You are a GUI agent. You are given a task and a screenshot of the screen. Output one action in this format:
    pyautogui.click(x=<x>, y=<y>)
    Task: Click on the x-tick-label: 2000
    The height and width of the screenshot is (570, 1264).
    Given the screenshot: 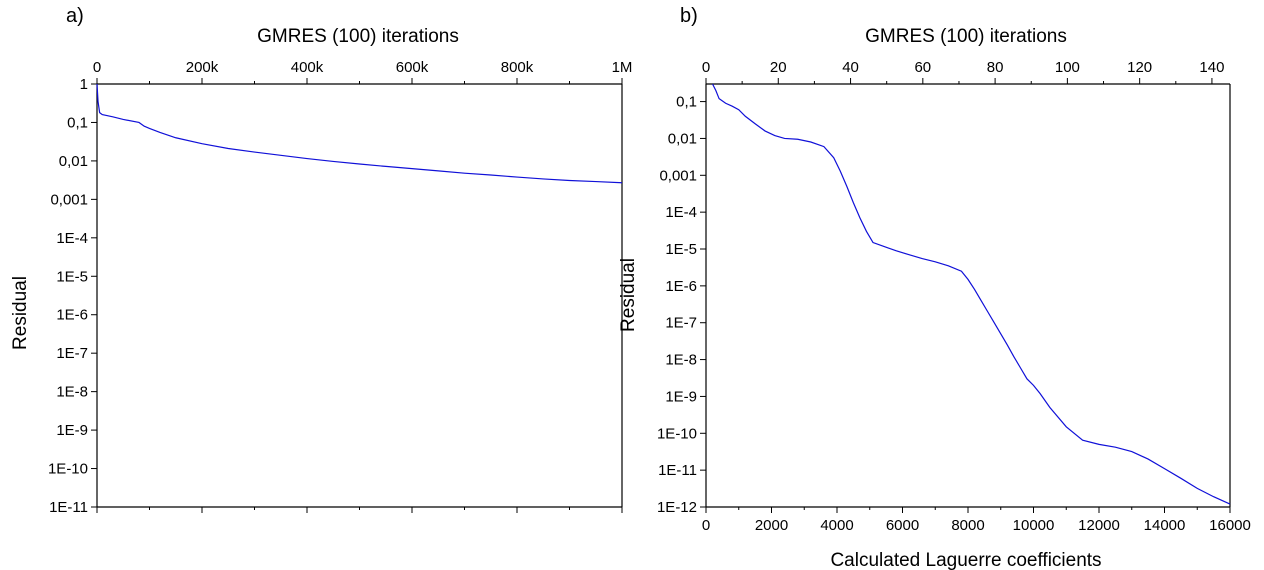 What is the action you would take?
    pyautogui.click(x=771, y=525)
    